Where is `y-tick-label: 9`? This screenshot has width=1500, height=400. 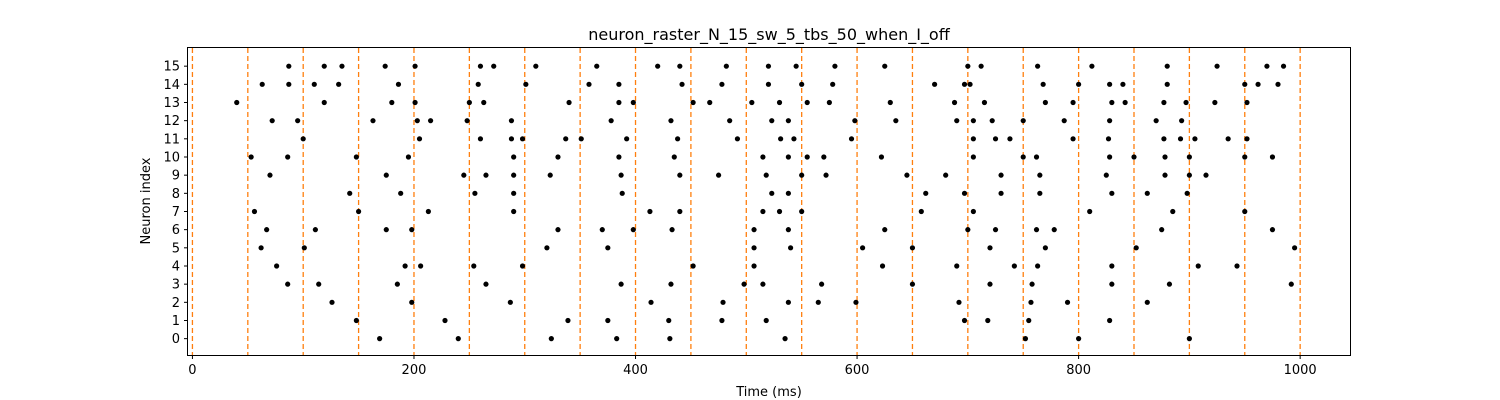
y-tick-label: 9 is located at coordinates (176, 176).